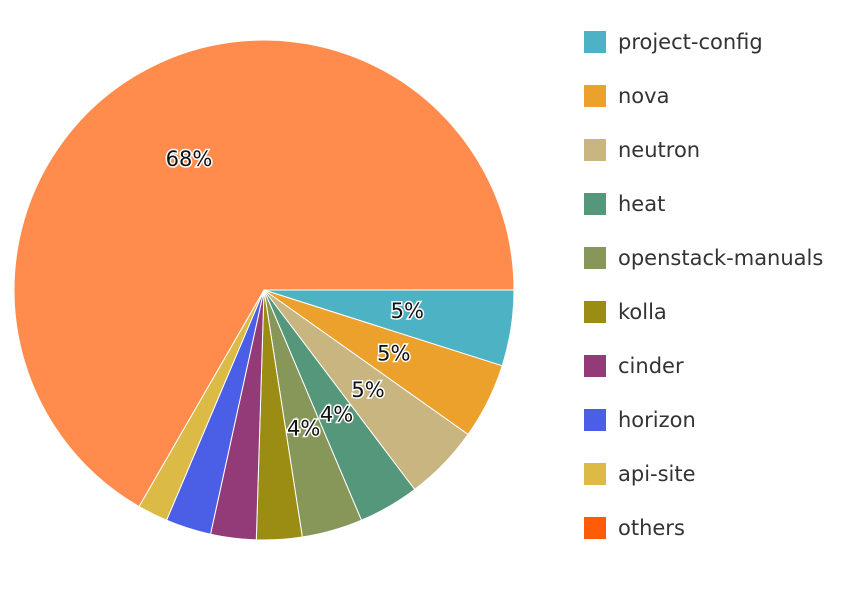  I want to click on legend-label: openstack-manuals, so click(721, 258).